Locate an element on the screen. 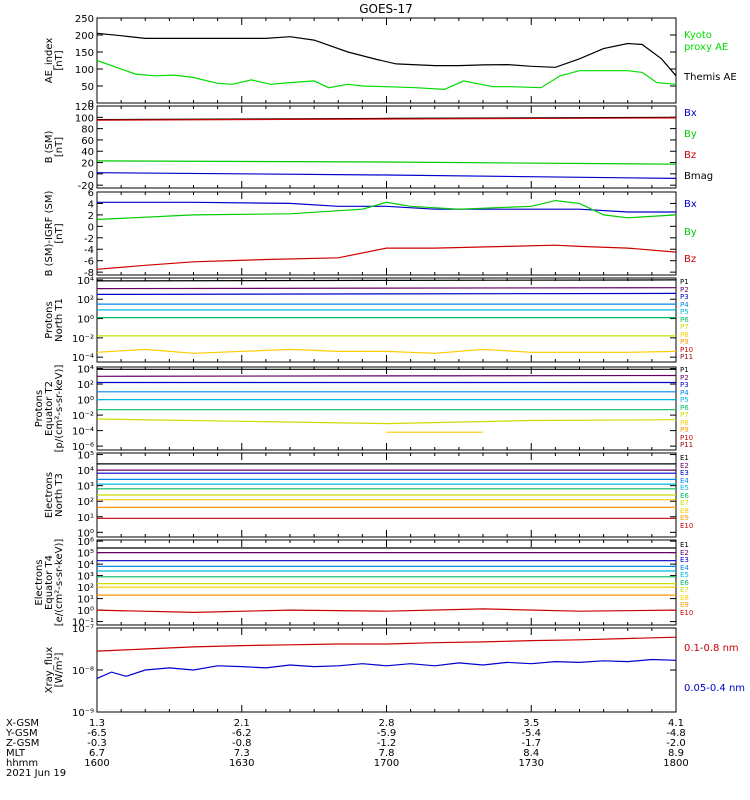 This screenshot has width=750, height=800. ephemeris-value: -5.4 is located at coordinates (531, 733).